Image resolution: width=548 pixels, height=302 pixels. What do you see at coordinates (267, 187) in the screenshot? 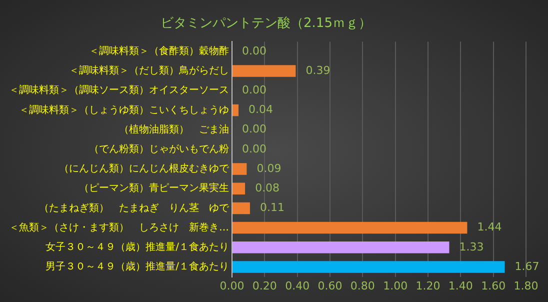
I see `data-label: 0.08` at bounding box center [267, 187].